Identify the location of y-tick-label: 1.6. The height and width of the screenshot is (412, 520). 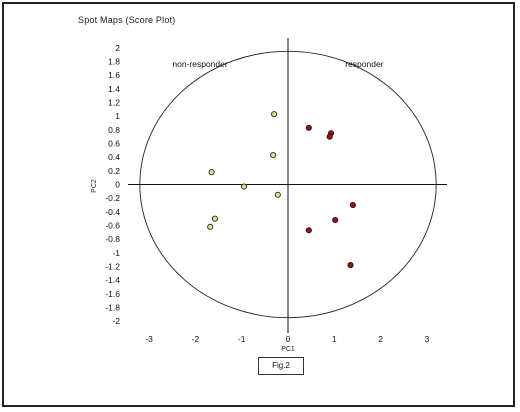
(114, 75).